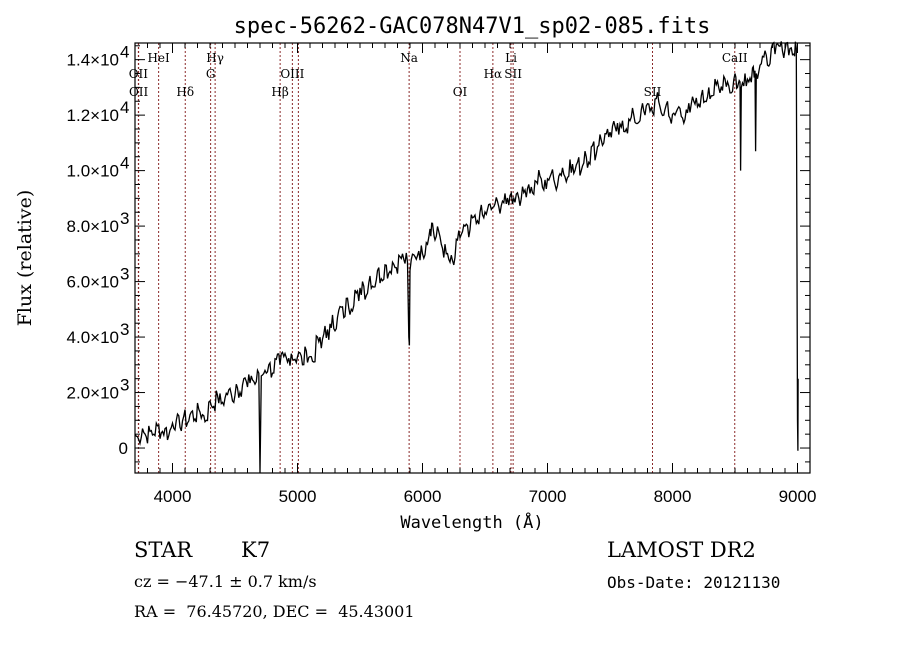 The width and height of the screenshot is (900, 649). What do you see at coordinates (211, 74) in the screenshot?
I see `line-label-5: G` at bounding box center [211, 74].